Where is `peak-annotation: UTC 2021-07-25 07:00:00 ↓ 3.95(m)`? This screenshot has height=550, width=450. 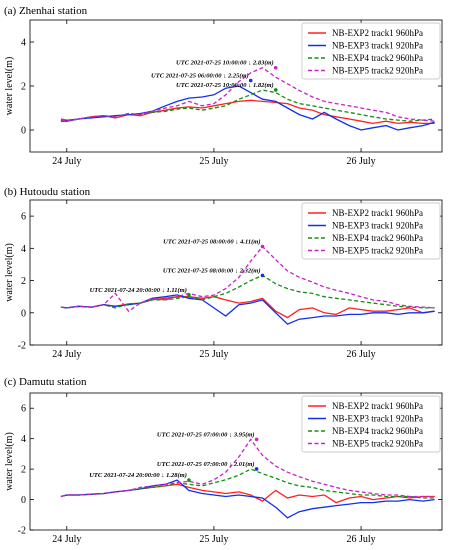 peak-annotation: UTC 2021-07-25 07:00:00 ↓ 3.95(m) is located at coordinates (206, 434).